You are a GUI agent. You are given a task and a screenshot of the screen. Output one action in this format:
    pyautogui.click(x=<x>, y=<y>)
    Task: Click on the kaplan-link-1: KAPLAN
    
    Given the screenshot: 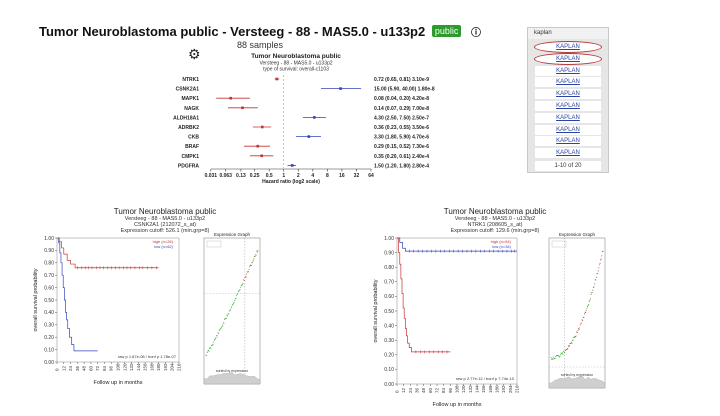 What is the action you would take?
    pyautogui.click(x=568, y=47)
    